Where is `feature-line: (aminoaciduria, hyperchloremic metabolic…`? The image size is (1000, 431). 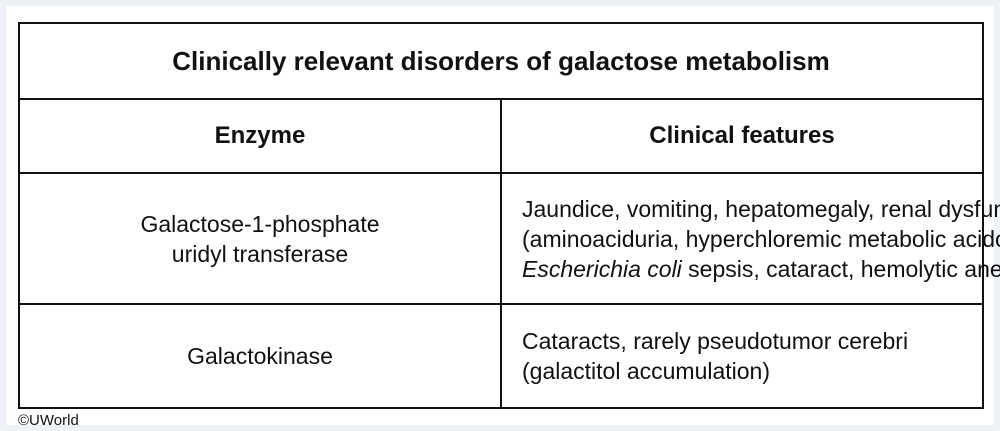
feature-line: (aminoaciduria, hyperchloremic metabolic… is located at coordinates (761, 238).